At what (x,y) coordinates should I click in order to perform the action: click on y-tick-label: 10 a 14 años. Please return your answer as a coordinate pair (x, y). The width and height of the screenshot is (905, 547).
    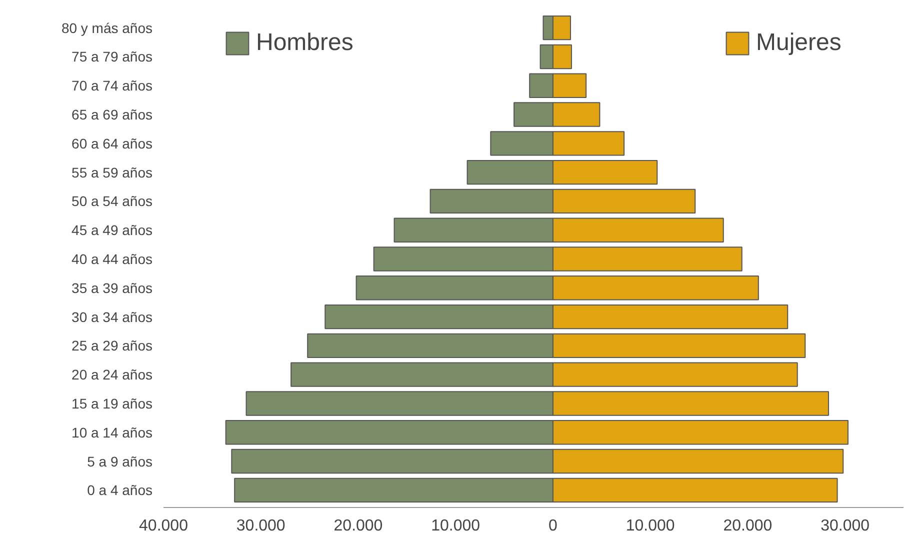
    Looking at the image, I should click on (112, 432).